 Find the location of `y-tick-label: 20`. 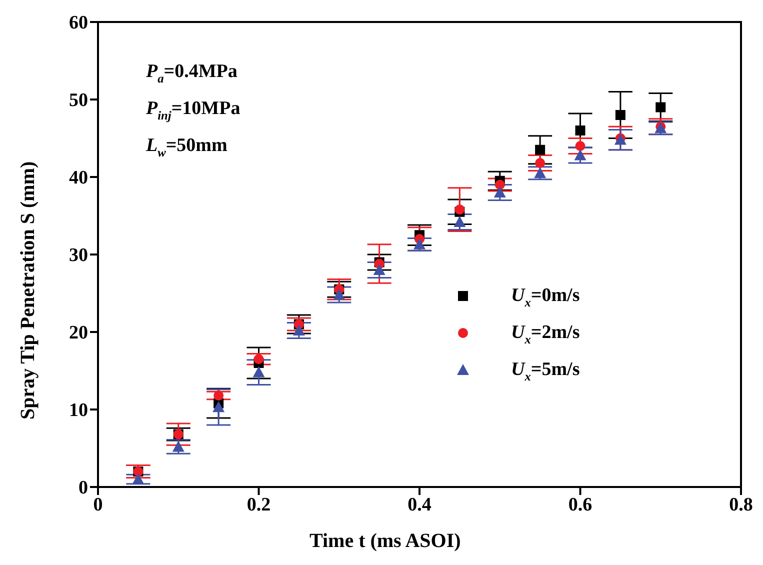

y-tick-label: 20 is located at coordinates (78, 333).